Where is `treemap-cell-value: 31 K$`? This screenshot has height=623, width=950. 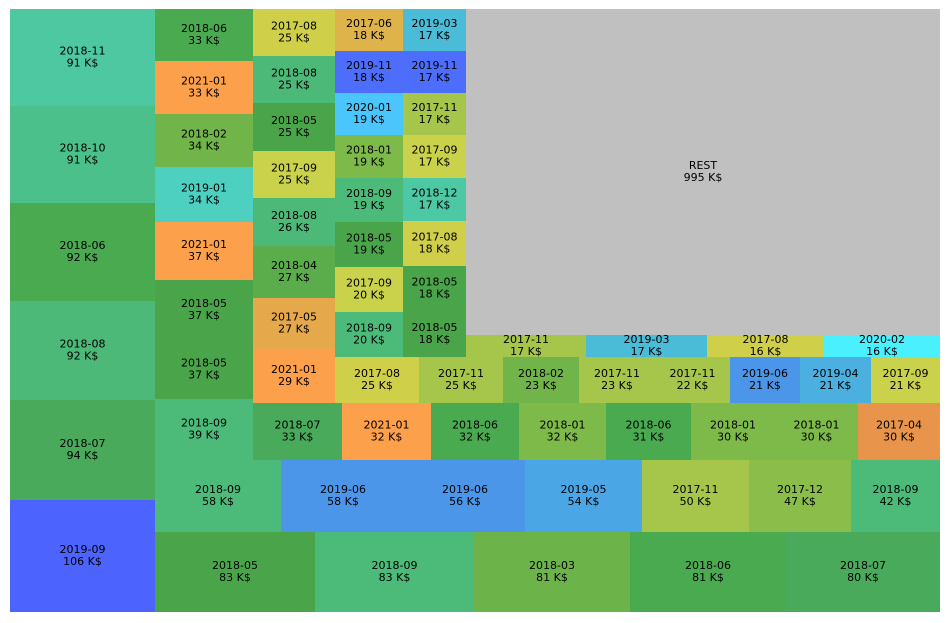 treemap-cell-value: 31 K$ is located at coordinates (649, 437).